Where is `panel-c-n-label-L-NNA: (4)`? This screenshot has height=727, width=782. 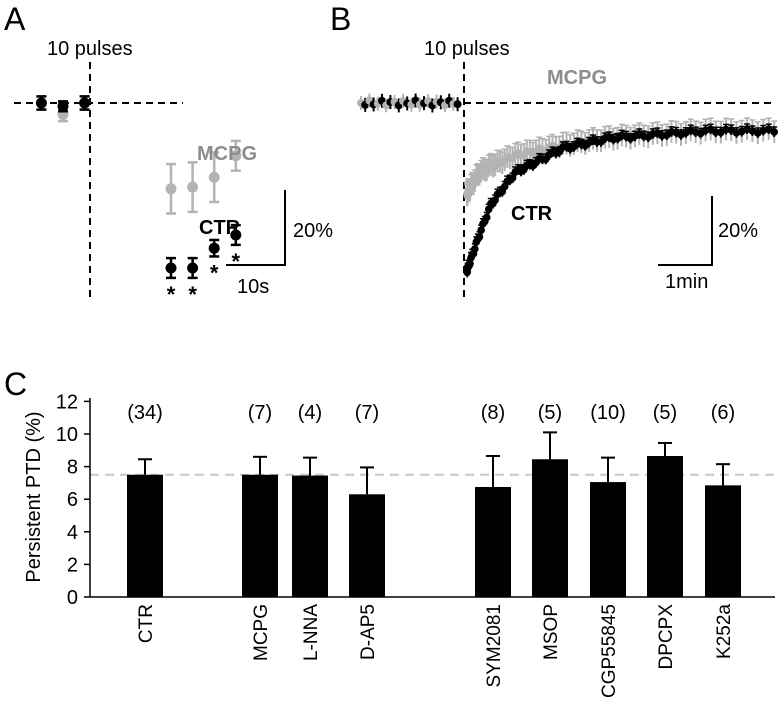 panel-c-n-label-L-NNA: (4) is located at coordinates (310, 413).